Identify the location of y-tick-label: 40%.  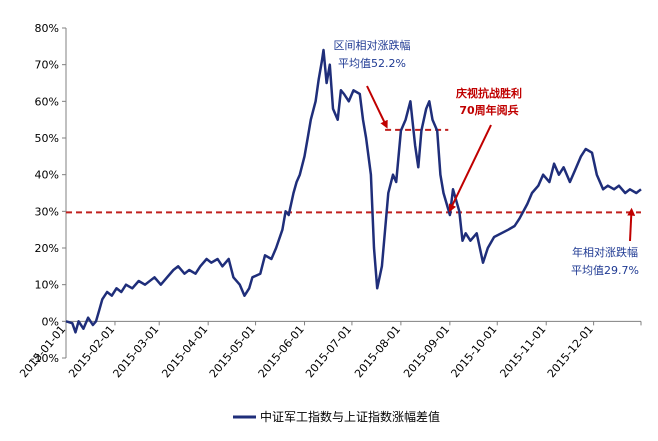
(47, 175).